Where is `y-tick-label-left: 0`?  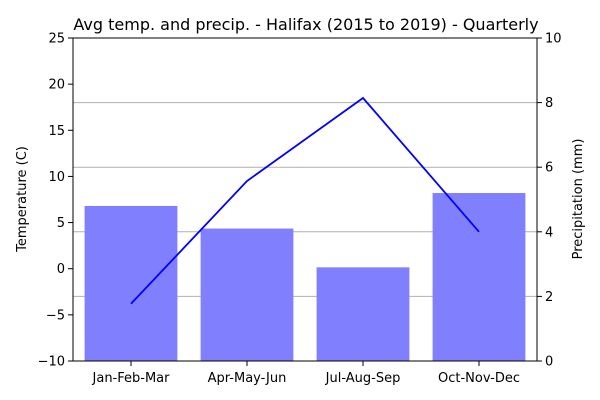 y-tick-label-left: 0 is located at coordinates (61, 269).